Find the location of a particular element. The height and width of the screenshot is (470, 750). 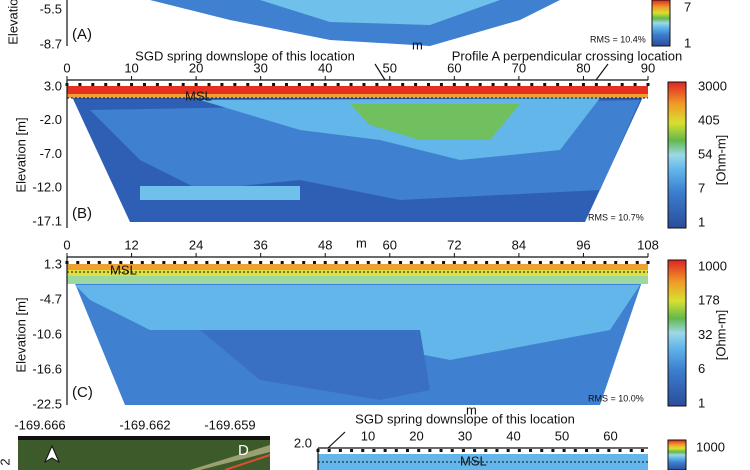

map-frame is located at coordinates (144, 438).